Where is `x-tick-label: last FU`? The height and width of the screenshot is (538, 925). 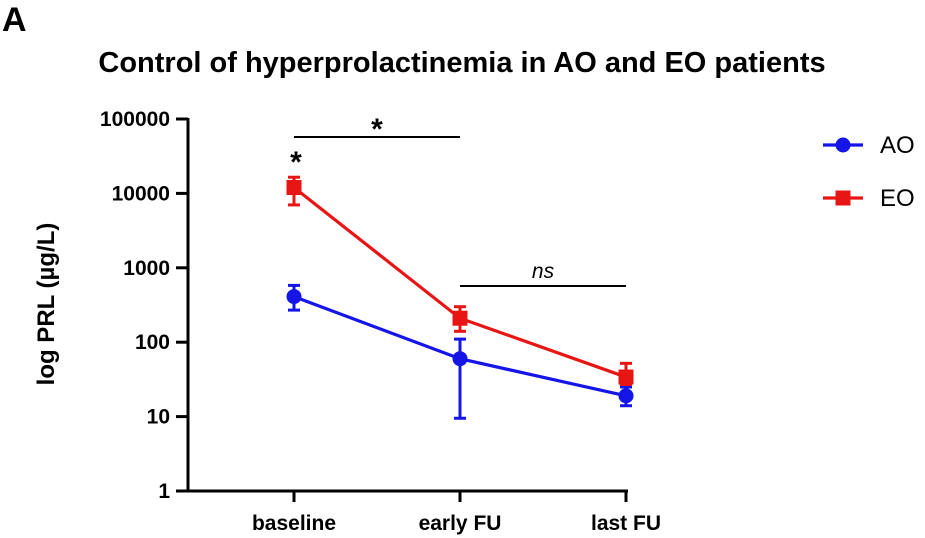 x-tick-label: last FU is located at coordinates (626, 523).